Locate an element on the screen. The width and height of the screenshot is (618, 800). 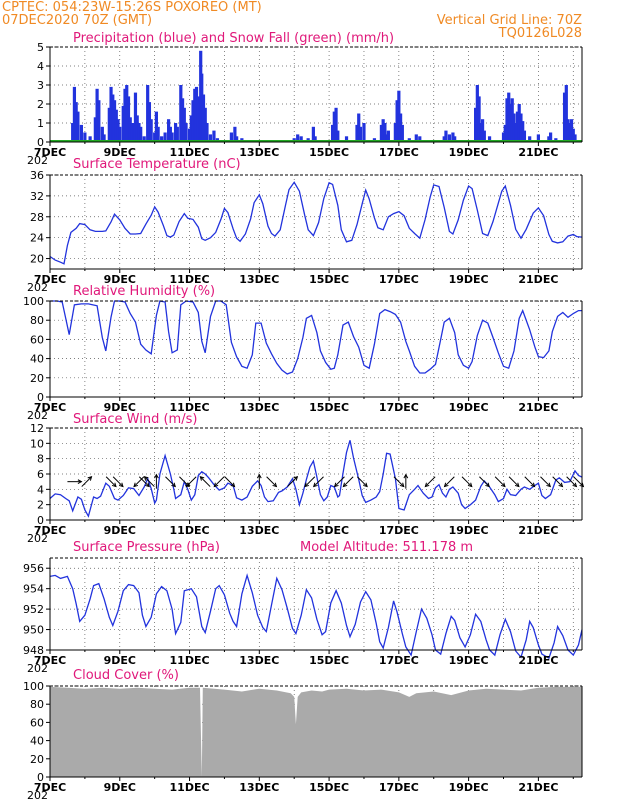
temp-line is located at coordinates (316, 223).